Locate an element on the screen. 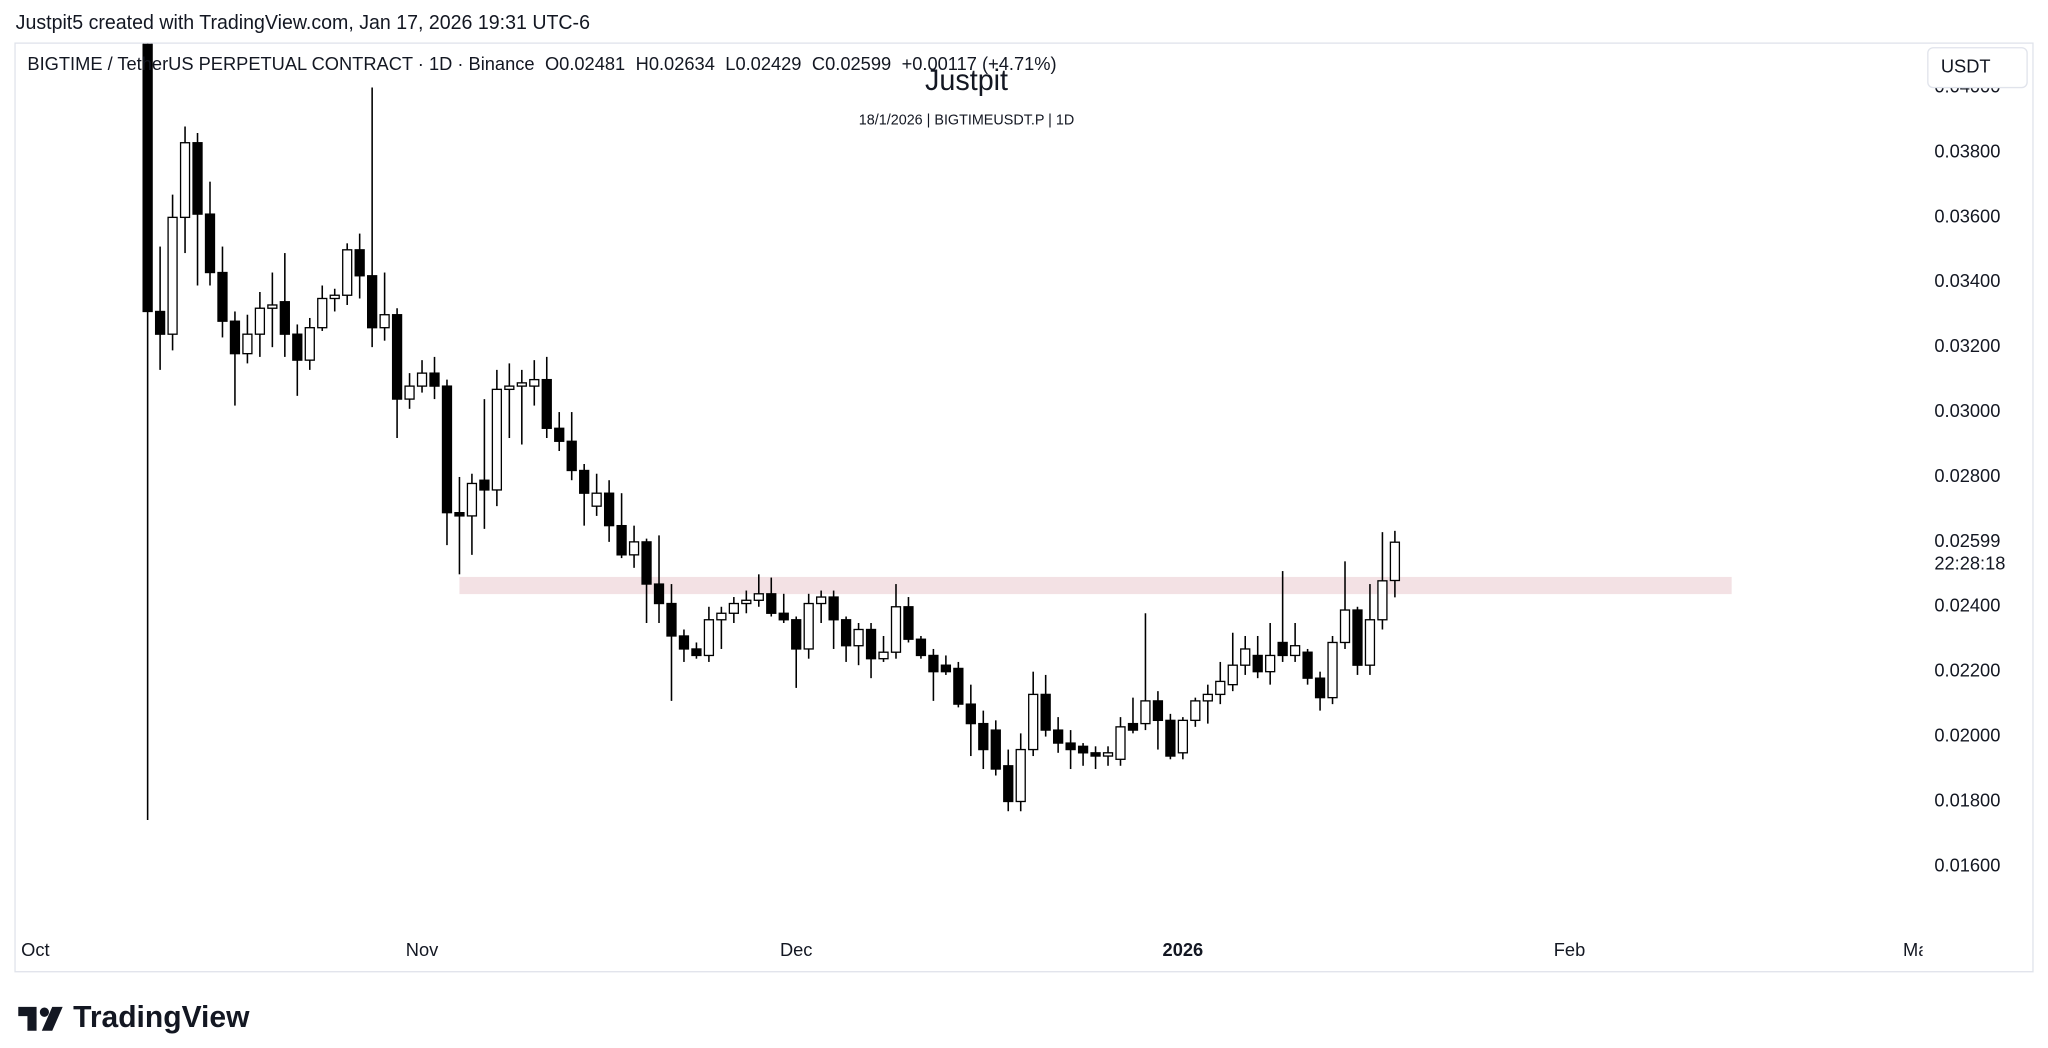  y-tick-label: 0.02200 is located at coordinates (1967, 669).